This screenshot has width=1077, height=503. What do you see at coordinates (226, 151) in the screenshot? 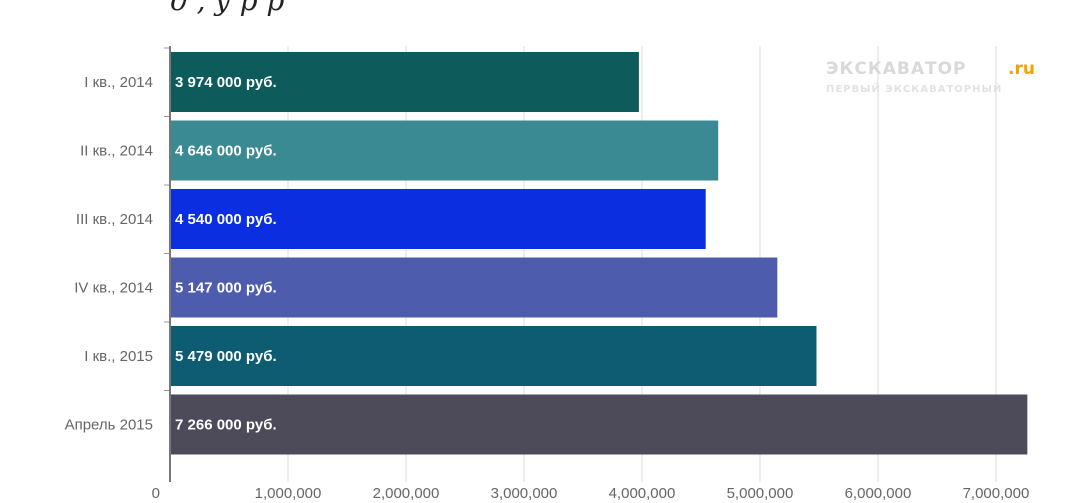
I see `bar-value-label: 4 646 000 руб.` at bounding box center [226, 151].